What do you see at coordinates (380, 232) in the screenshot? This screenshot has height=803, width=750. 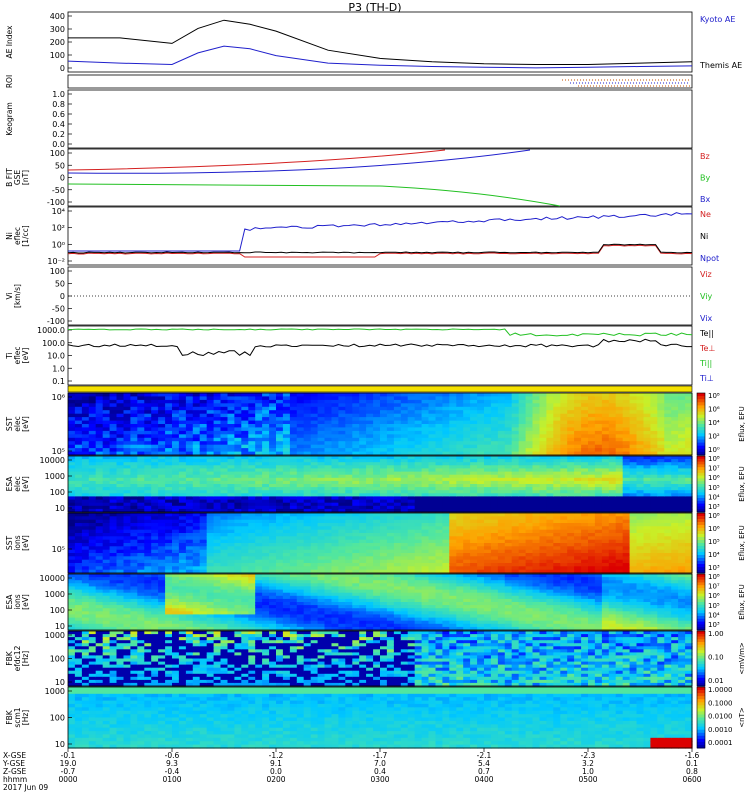 I see `npot-line` at bounding box center [380, 232].